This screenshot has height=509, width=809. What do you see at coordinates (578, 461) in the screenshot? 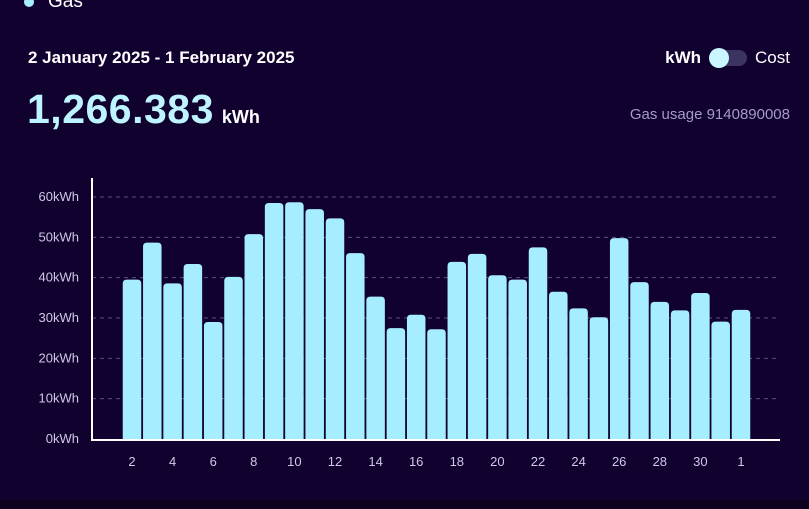
I see `x-tick-label: 24` at bounding box center [578, 461].